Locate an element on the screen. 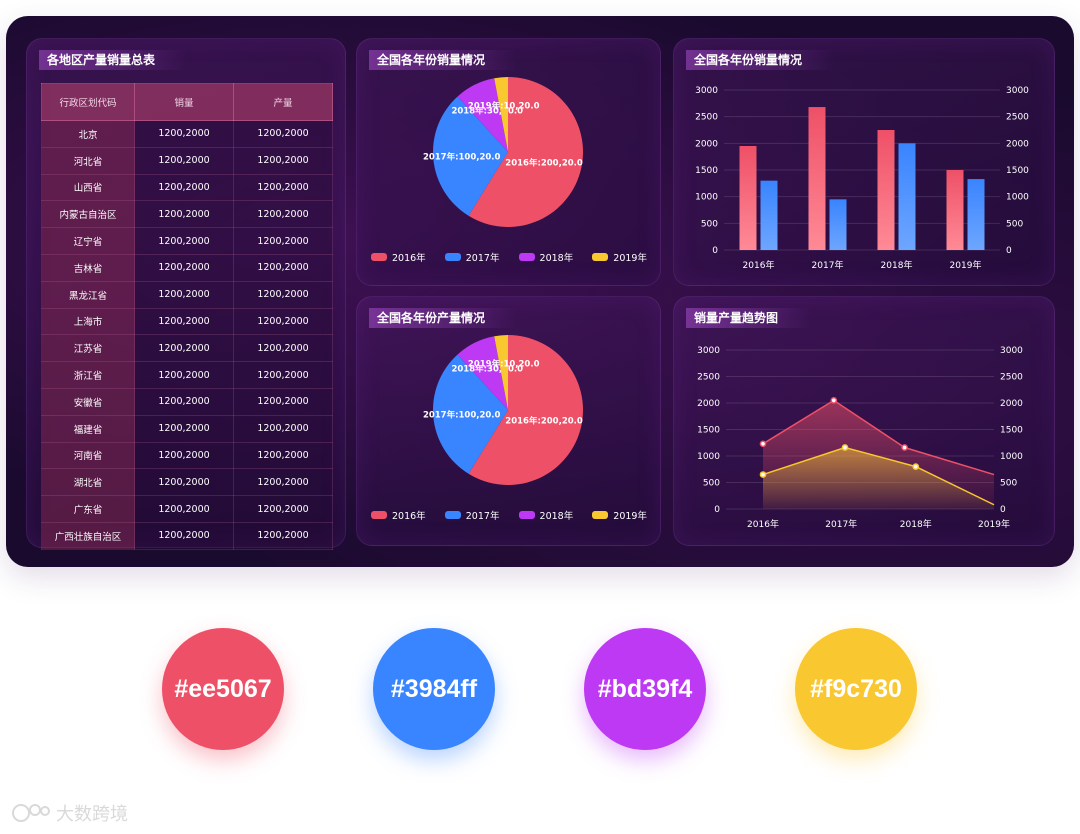  table-row: 安徽省 1200,2000 1200,2000 is located at coordinates (187, 402).